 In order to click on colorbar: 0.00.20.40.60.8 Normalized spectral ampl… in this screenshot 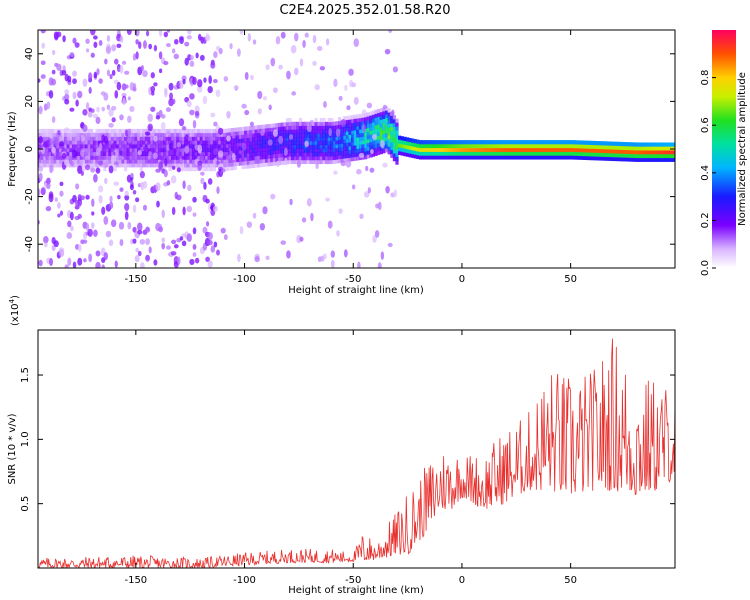, I will do `click(724, 153)`.